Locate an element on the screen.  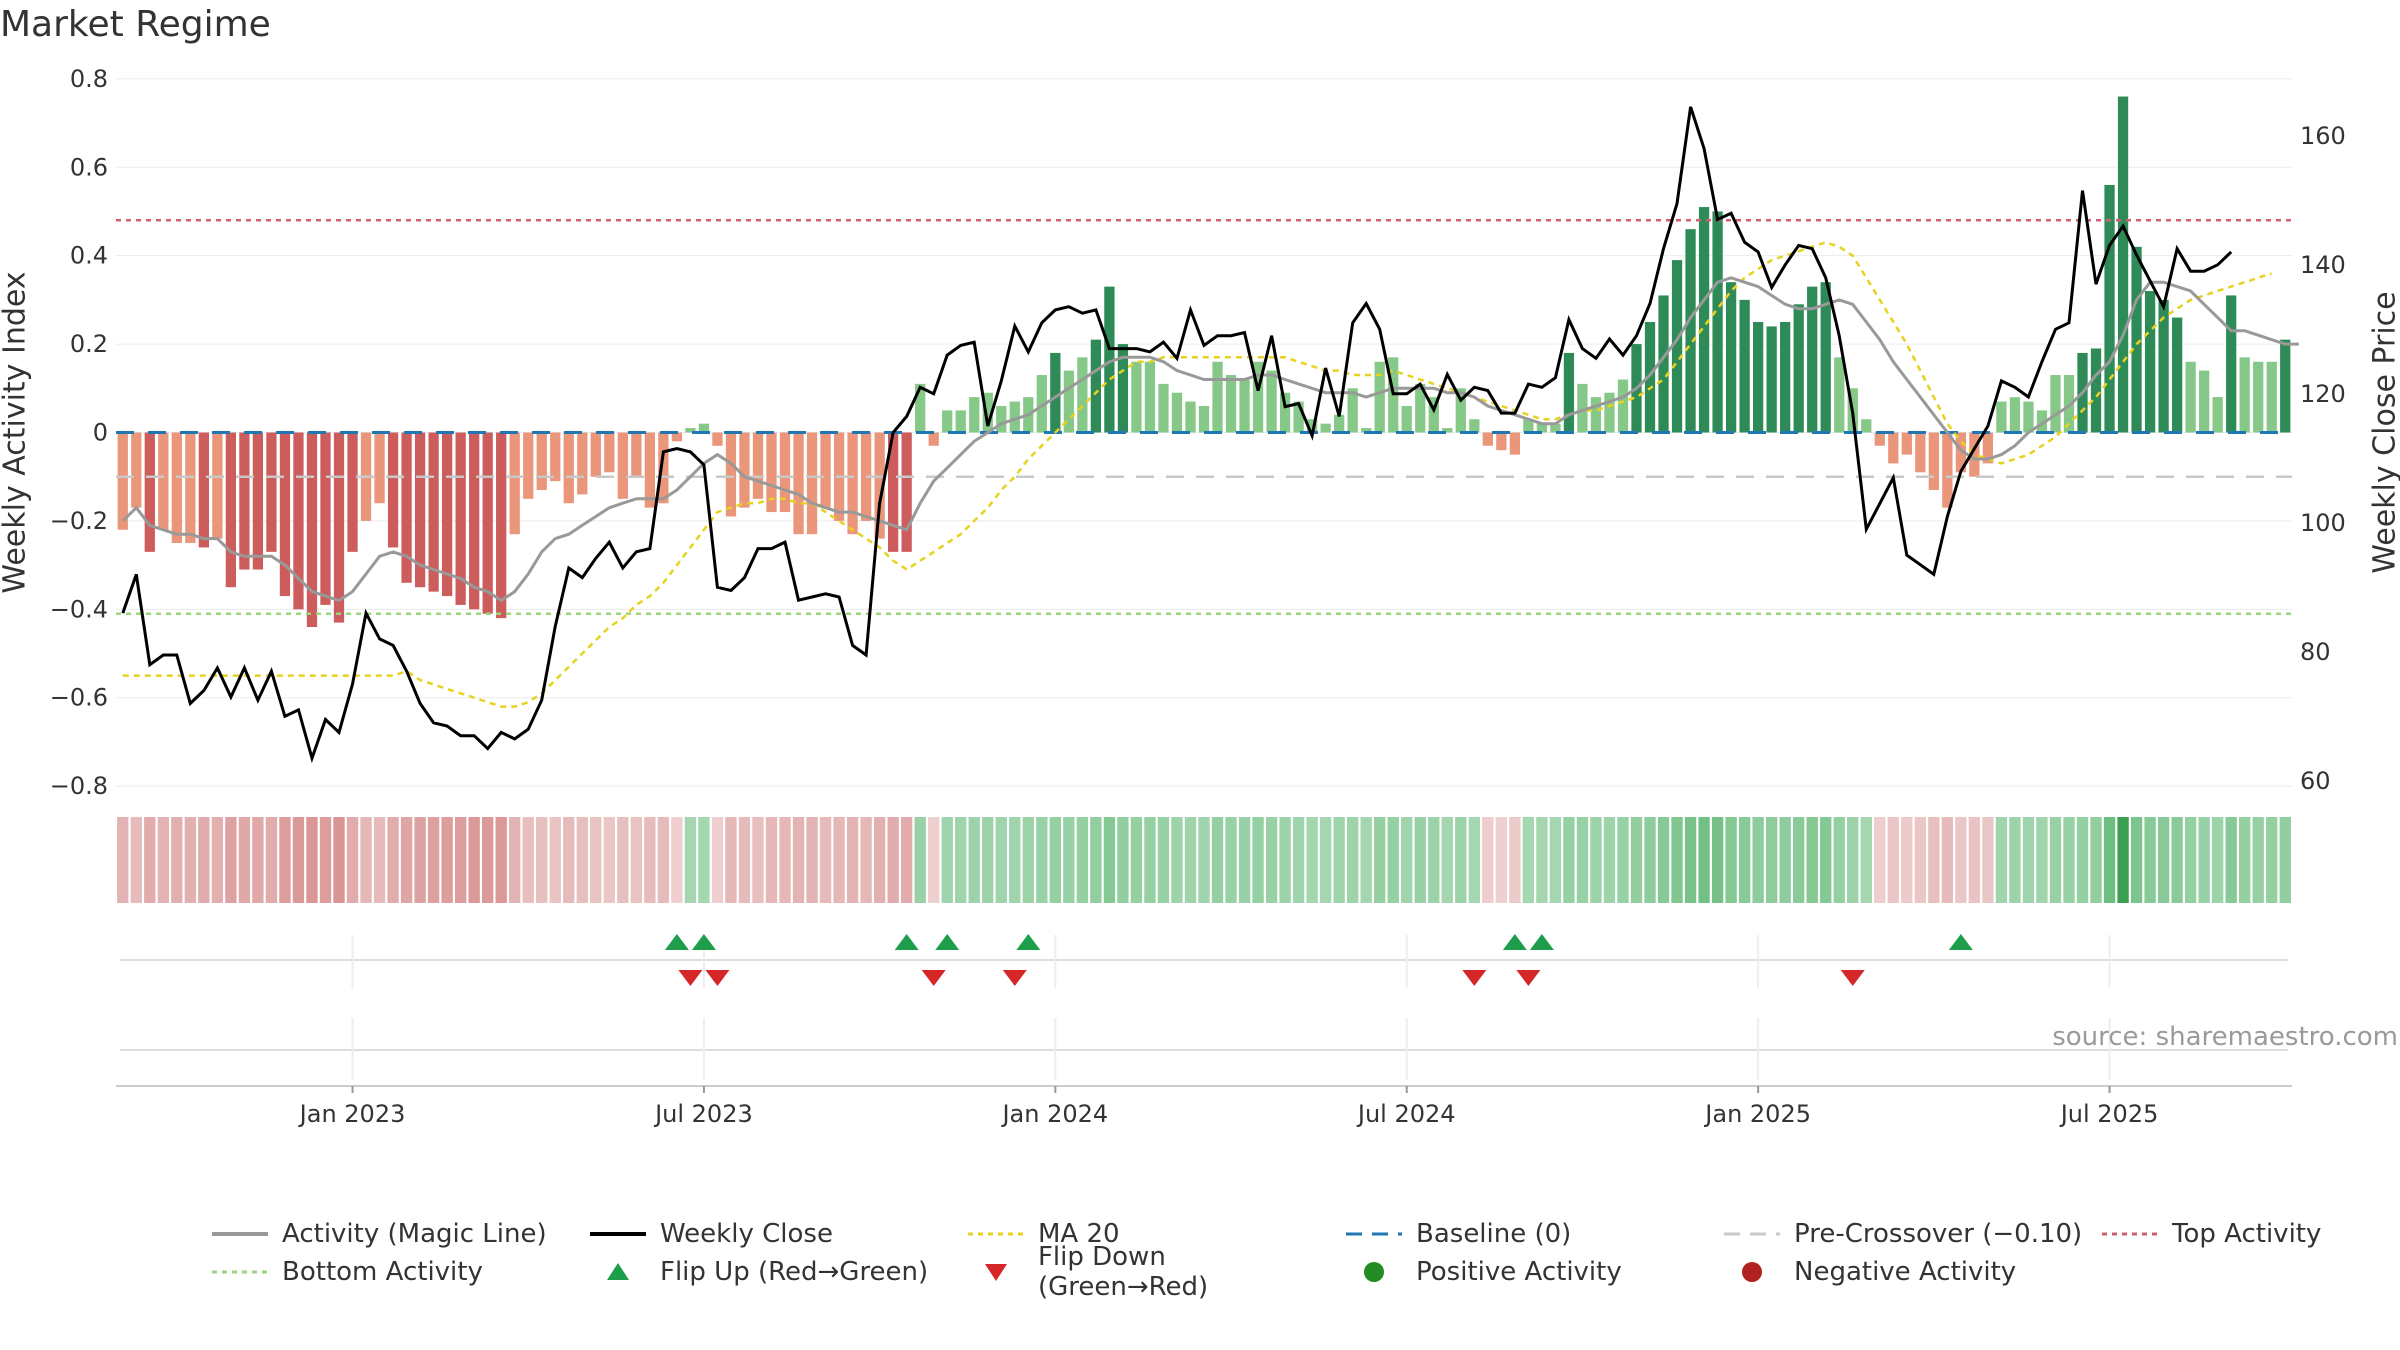
flip-down-marker is located at coordinates (933, 978).